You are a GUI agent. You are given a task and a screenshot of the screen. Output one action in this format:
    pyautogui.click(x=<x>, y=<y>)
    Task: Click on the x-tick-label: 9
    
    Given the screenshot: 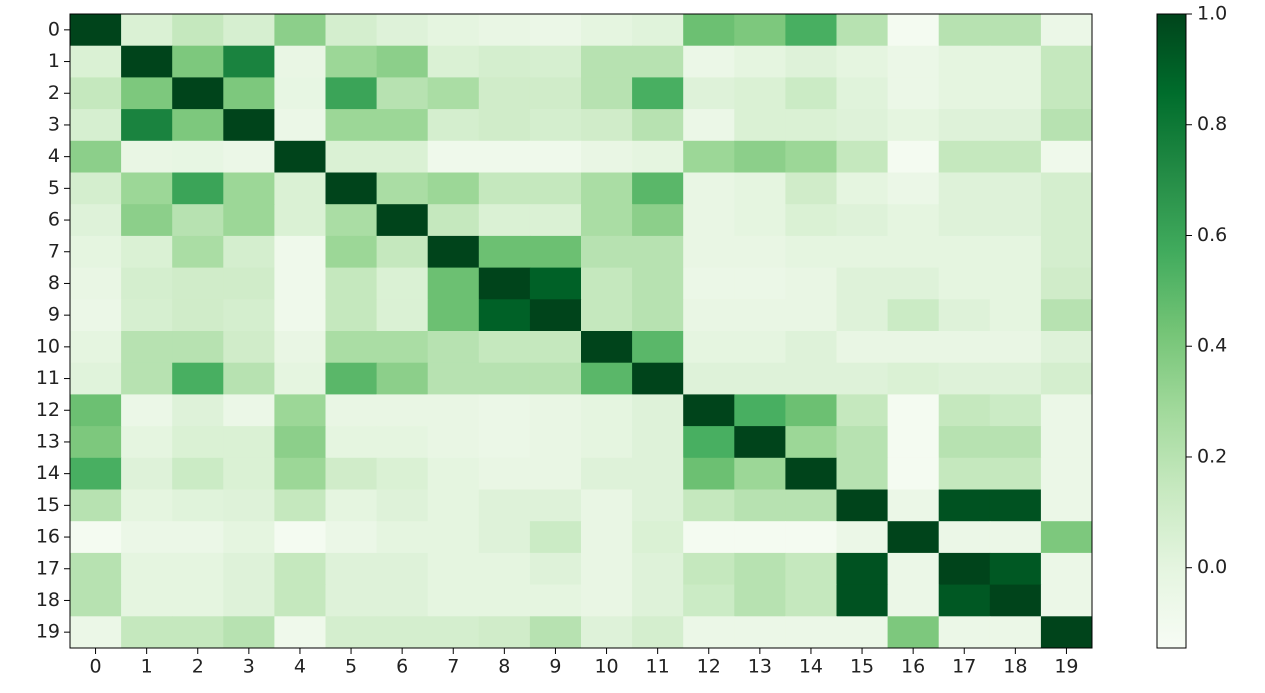 What is the action you would take?
    pyautogui.click(x=555, y=667)
    